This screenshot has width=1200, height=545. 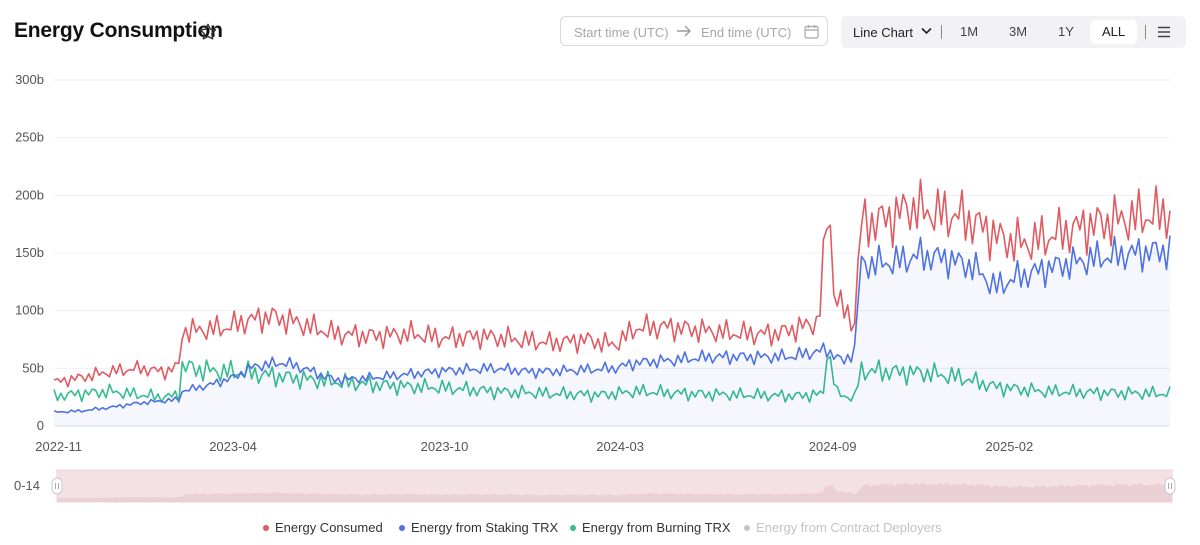 I want to click on date-range-picker: Start time (UTC) End time (UTC), so click(x=694, y=31).